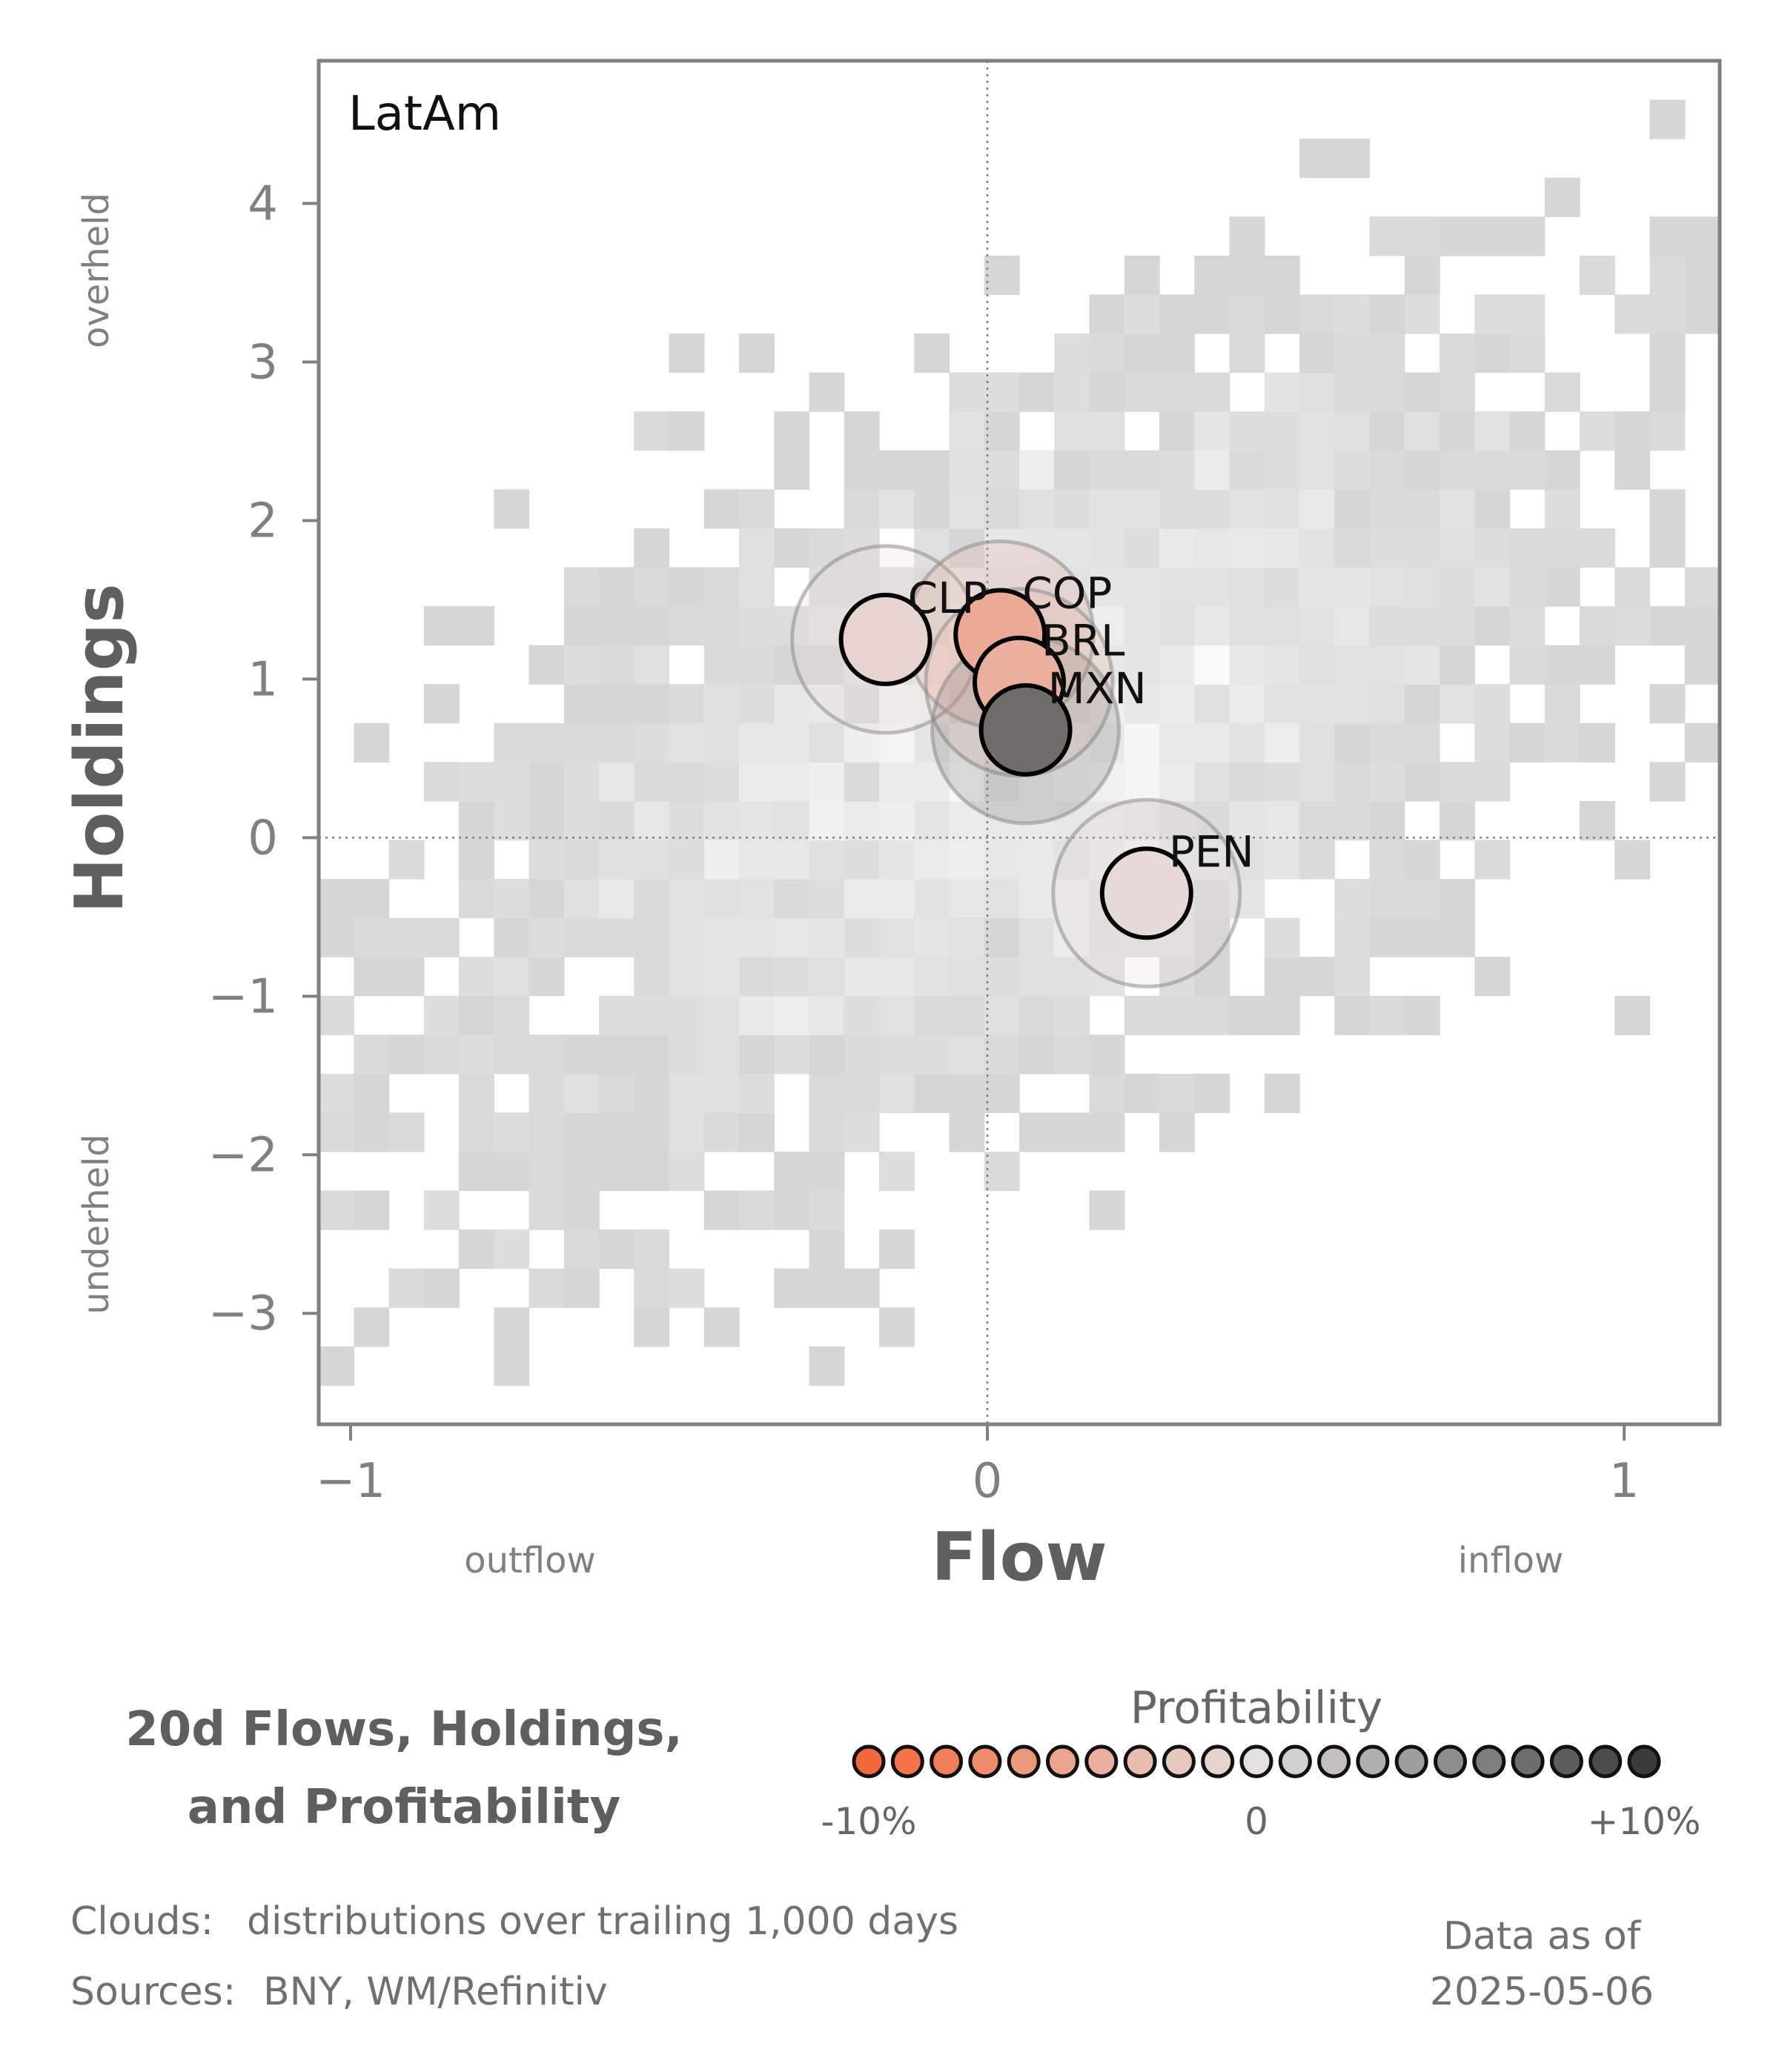 This screenshot has height=2072, width=1779. Describe the element at coordinates (1256, 1708) in the screenshot. I see `colorscale-title: Profitability` at that location.